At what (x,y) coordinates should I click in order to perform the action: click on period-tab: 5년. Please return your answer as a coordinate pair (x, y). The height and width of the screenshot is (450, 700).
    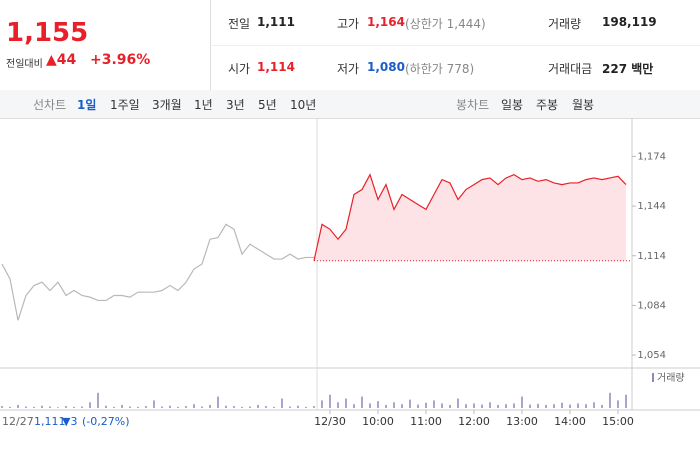
    Looking at the image, I should click on (267, 105).